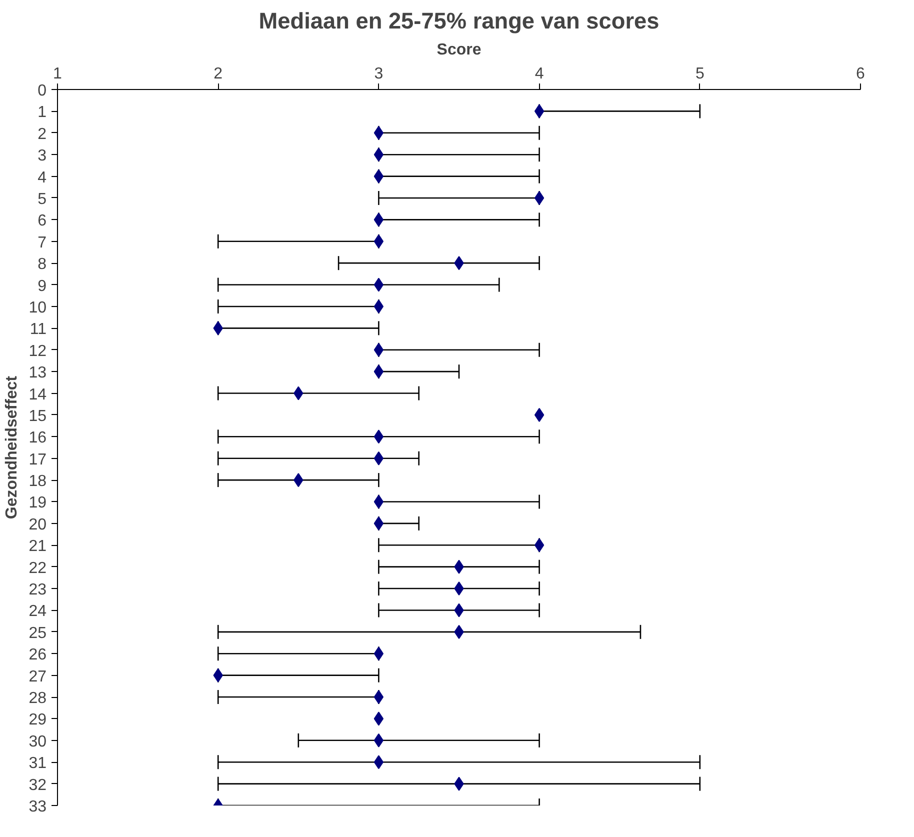 The width and height of the screenshot is (914, 837). I want to click on x-tick-label: 3, so click(379, 74).